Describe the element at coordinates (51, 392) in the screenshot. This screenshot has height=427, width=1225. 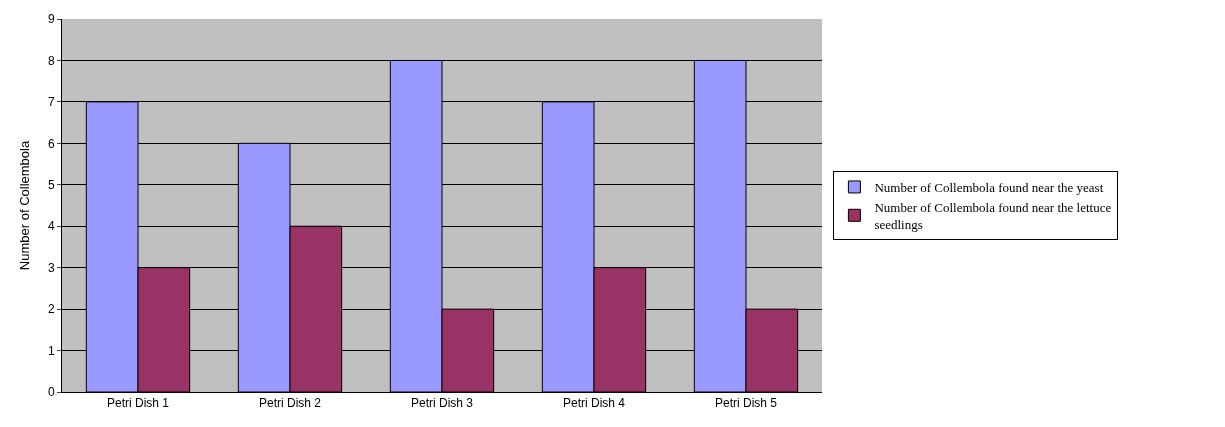
I see `y-tick-label: 0` at that location.